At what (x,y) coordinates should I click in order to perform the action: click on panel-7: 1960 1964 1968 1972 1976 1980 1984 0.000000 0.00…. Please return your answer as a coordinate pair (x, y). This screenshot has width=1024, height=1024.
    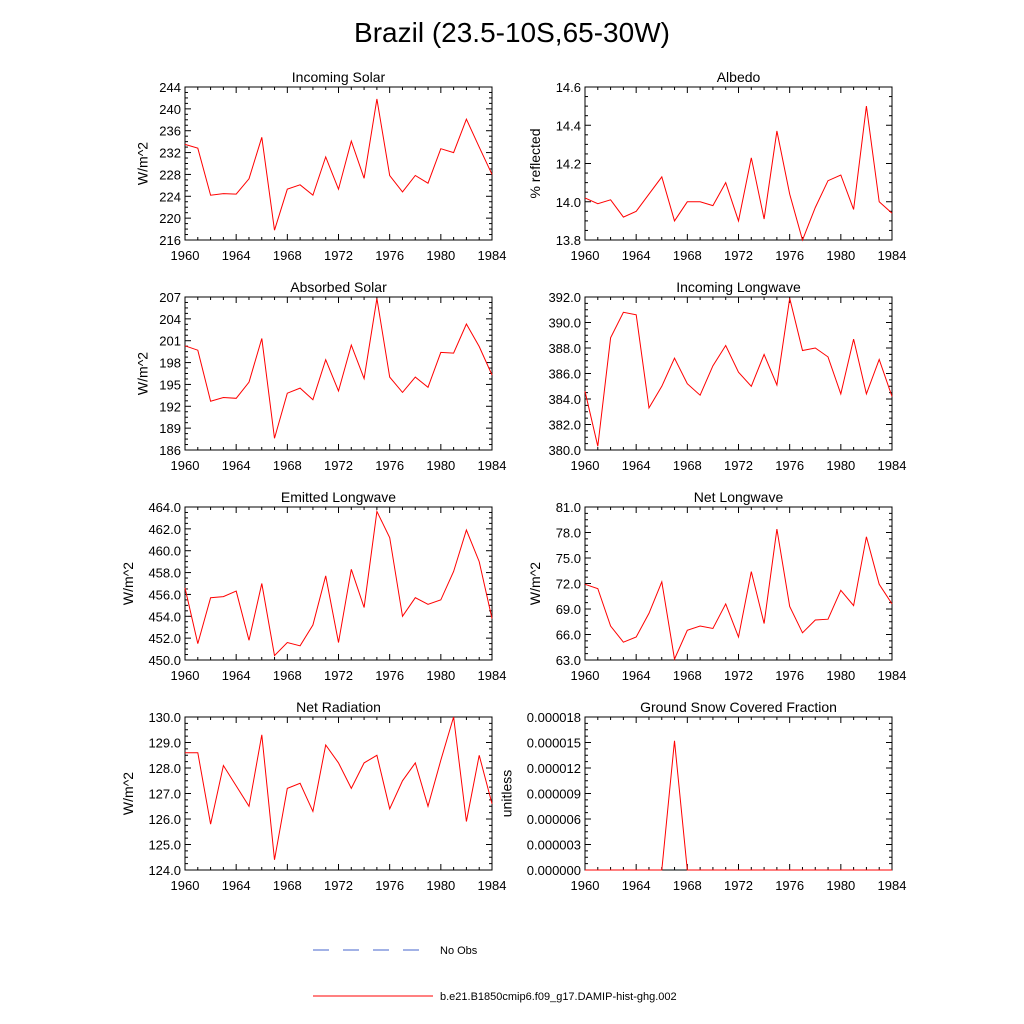
    Looking at the image, I should click on (702, 796).